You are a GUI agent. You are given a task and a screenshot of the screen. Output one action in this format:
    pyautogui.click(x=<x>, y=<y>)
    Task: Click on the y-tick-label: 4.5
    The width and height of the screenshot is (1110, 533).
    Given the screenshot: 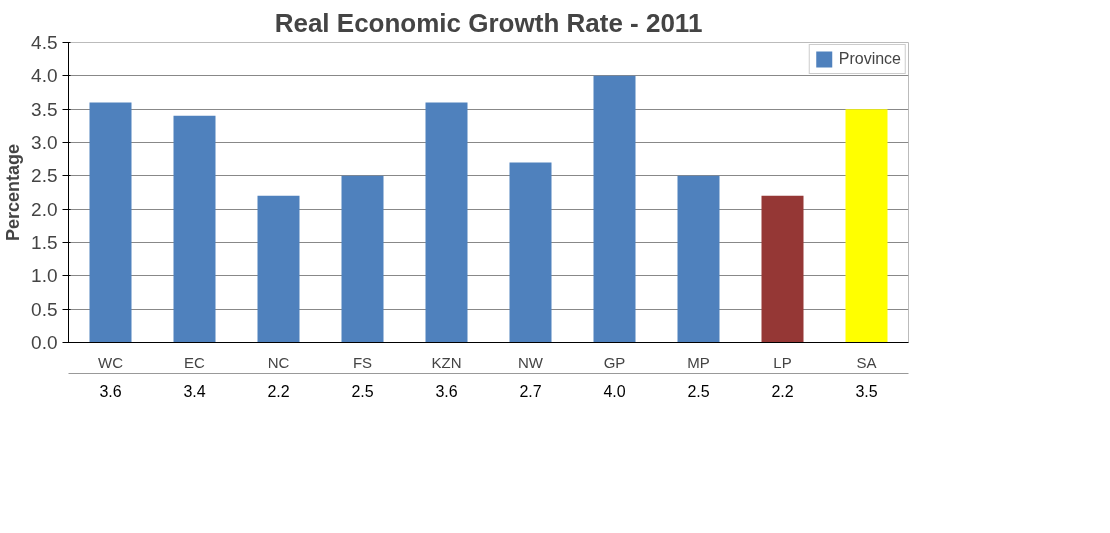 What is the action you would take?
    pyautogui.click(x=44, y=42)
    